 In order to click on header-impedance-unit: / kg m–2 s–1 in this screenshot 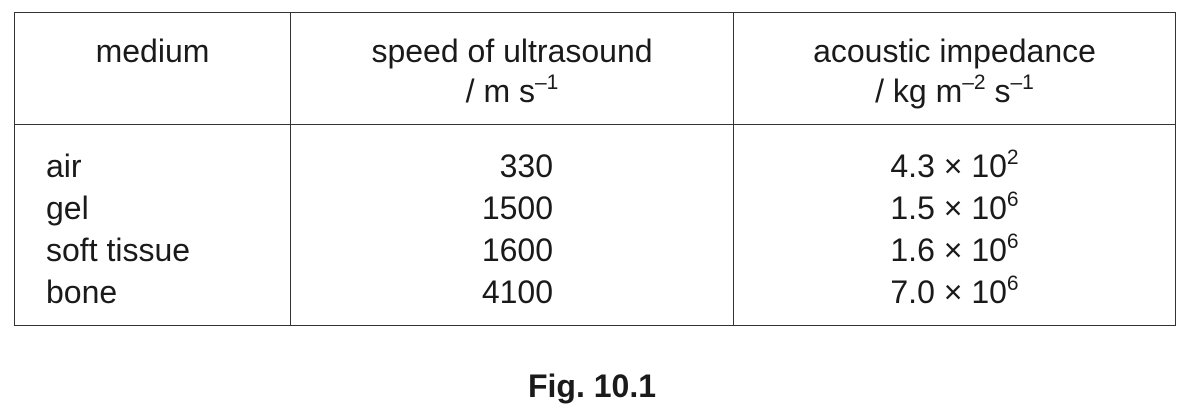, I will do `click(954, 91)`.